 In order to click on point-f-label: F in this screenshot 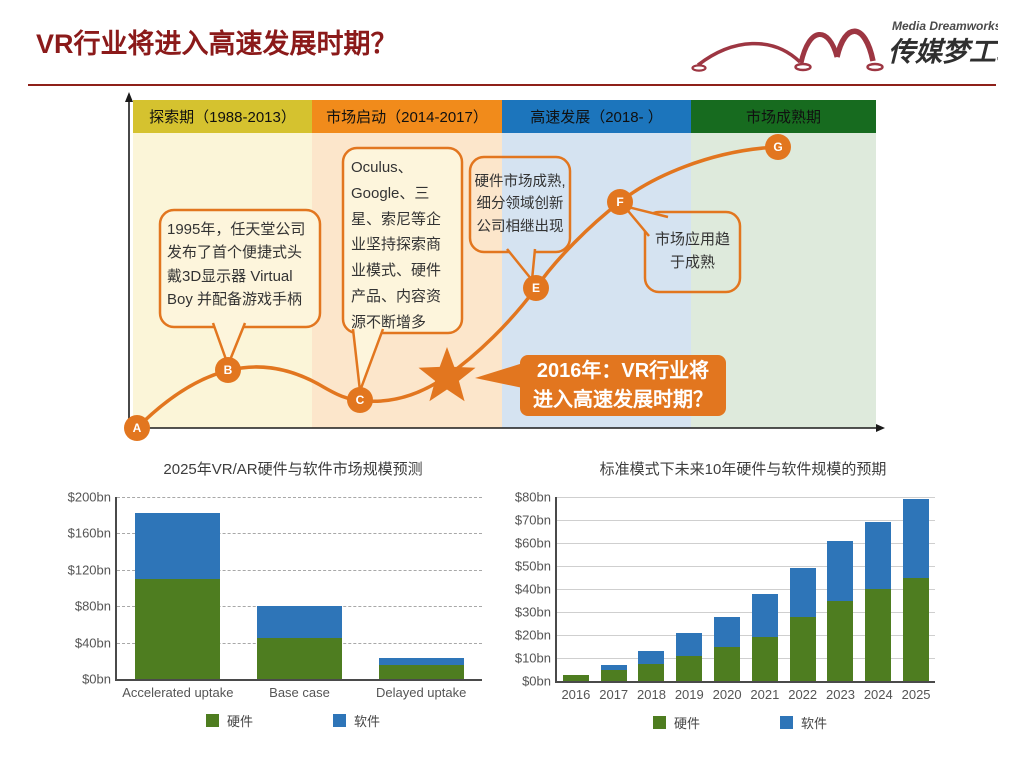, I will do `click(619, 202)`.